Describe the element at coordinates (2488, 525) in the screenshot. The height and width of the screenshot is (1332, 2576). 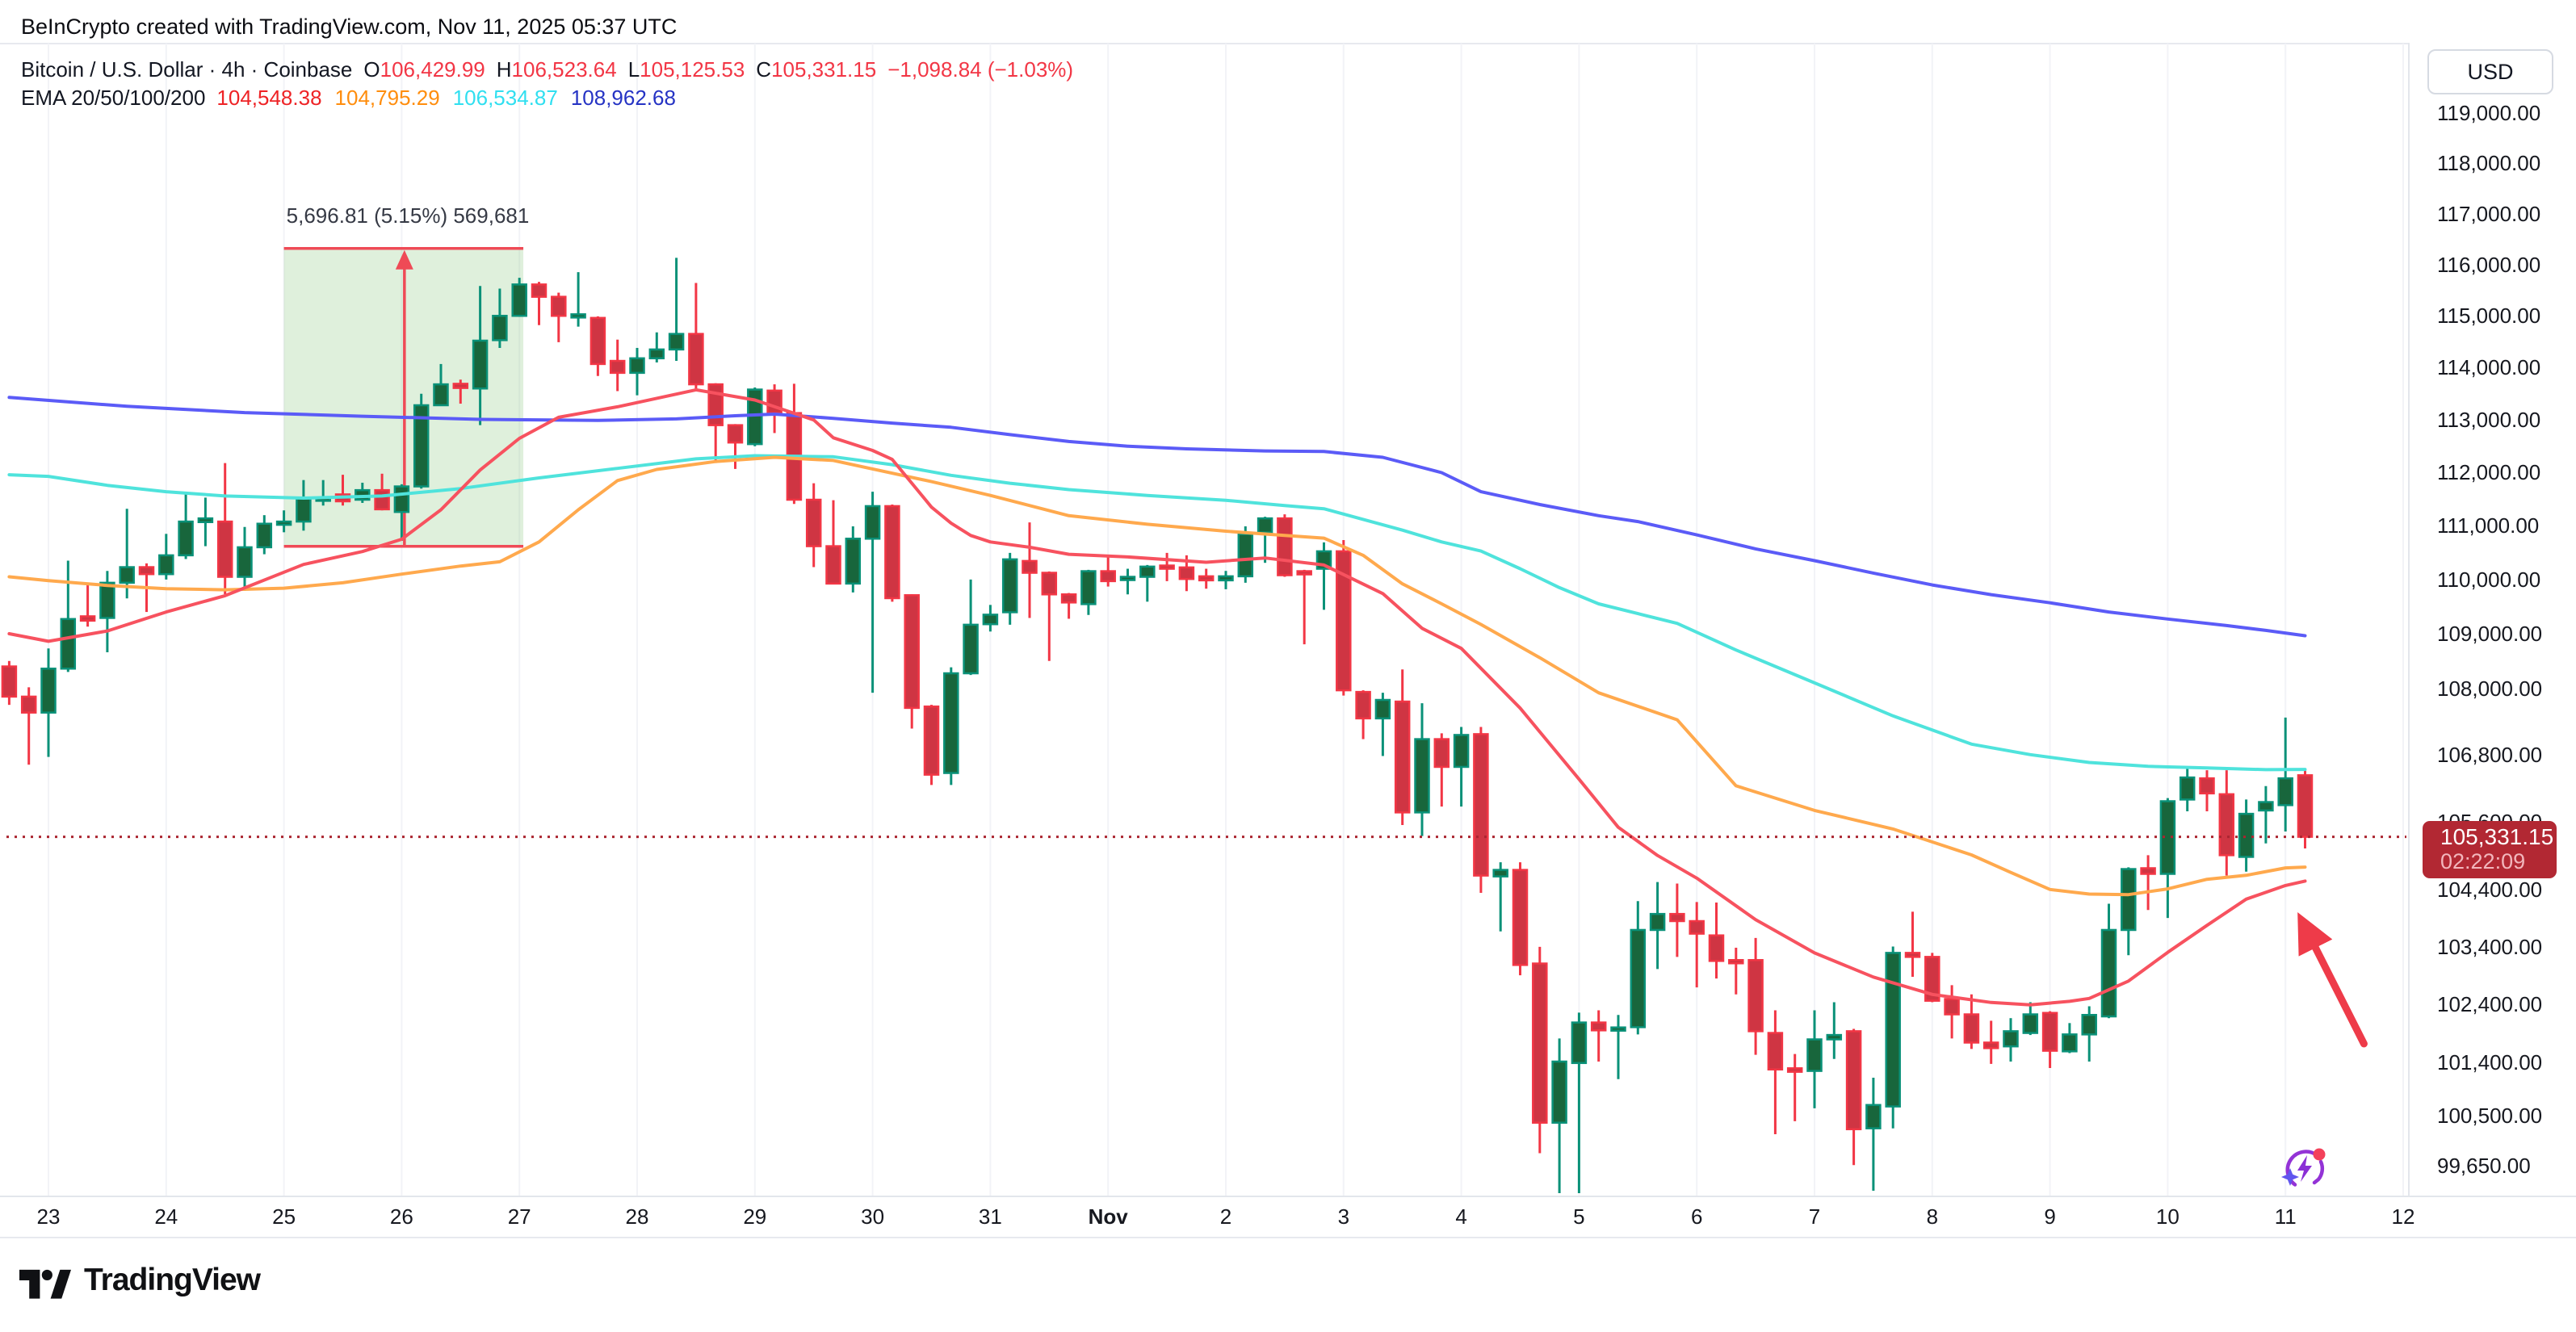
I see `price-label: 111,000.00` at that location.